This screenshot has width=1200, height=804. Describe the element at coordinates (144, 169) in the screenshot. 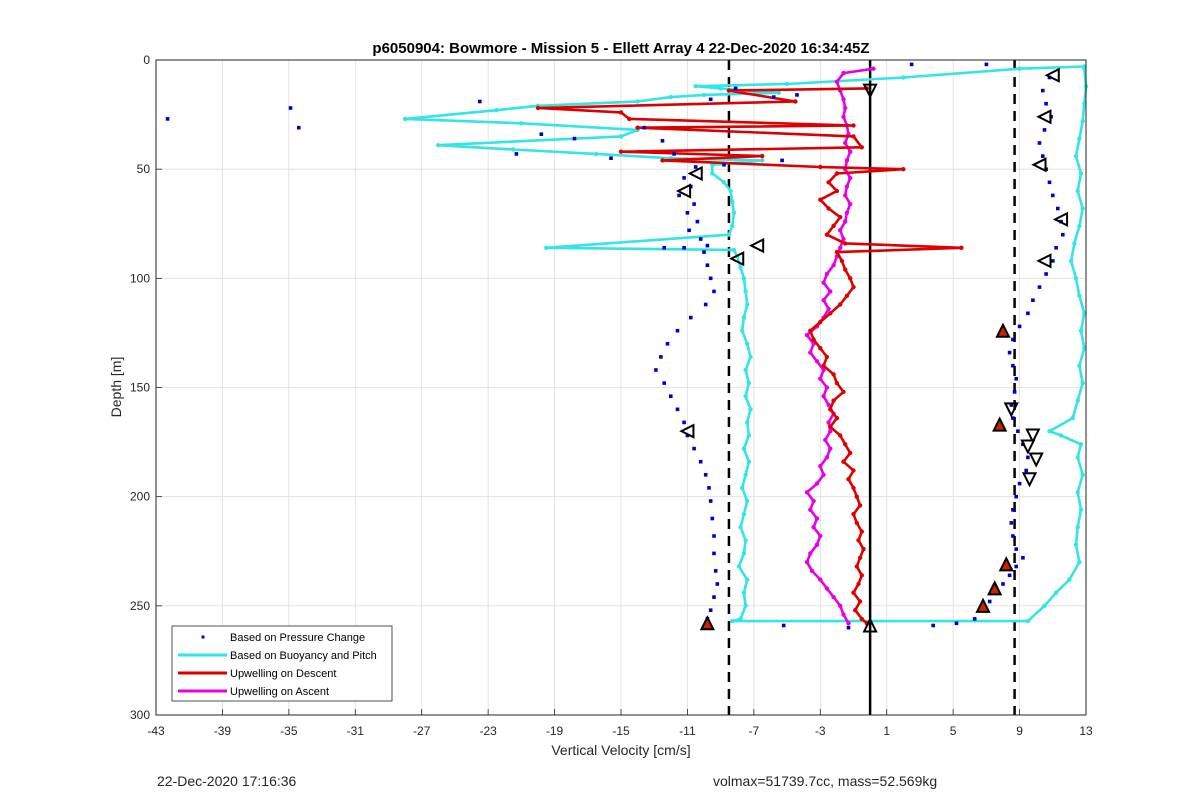

I see `y-tick-label: 50` at that location.